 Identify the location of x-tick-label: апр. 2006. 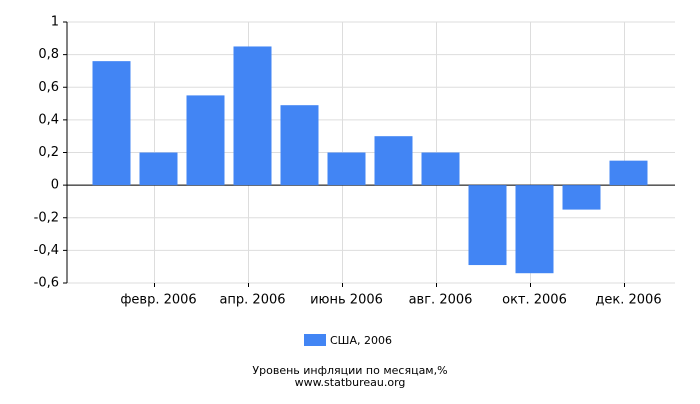
(252, 300).